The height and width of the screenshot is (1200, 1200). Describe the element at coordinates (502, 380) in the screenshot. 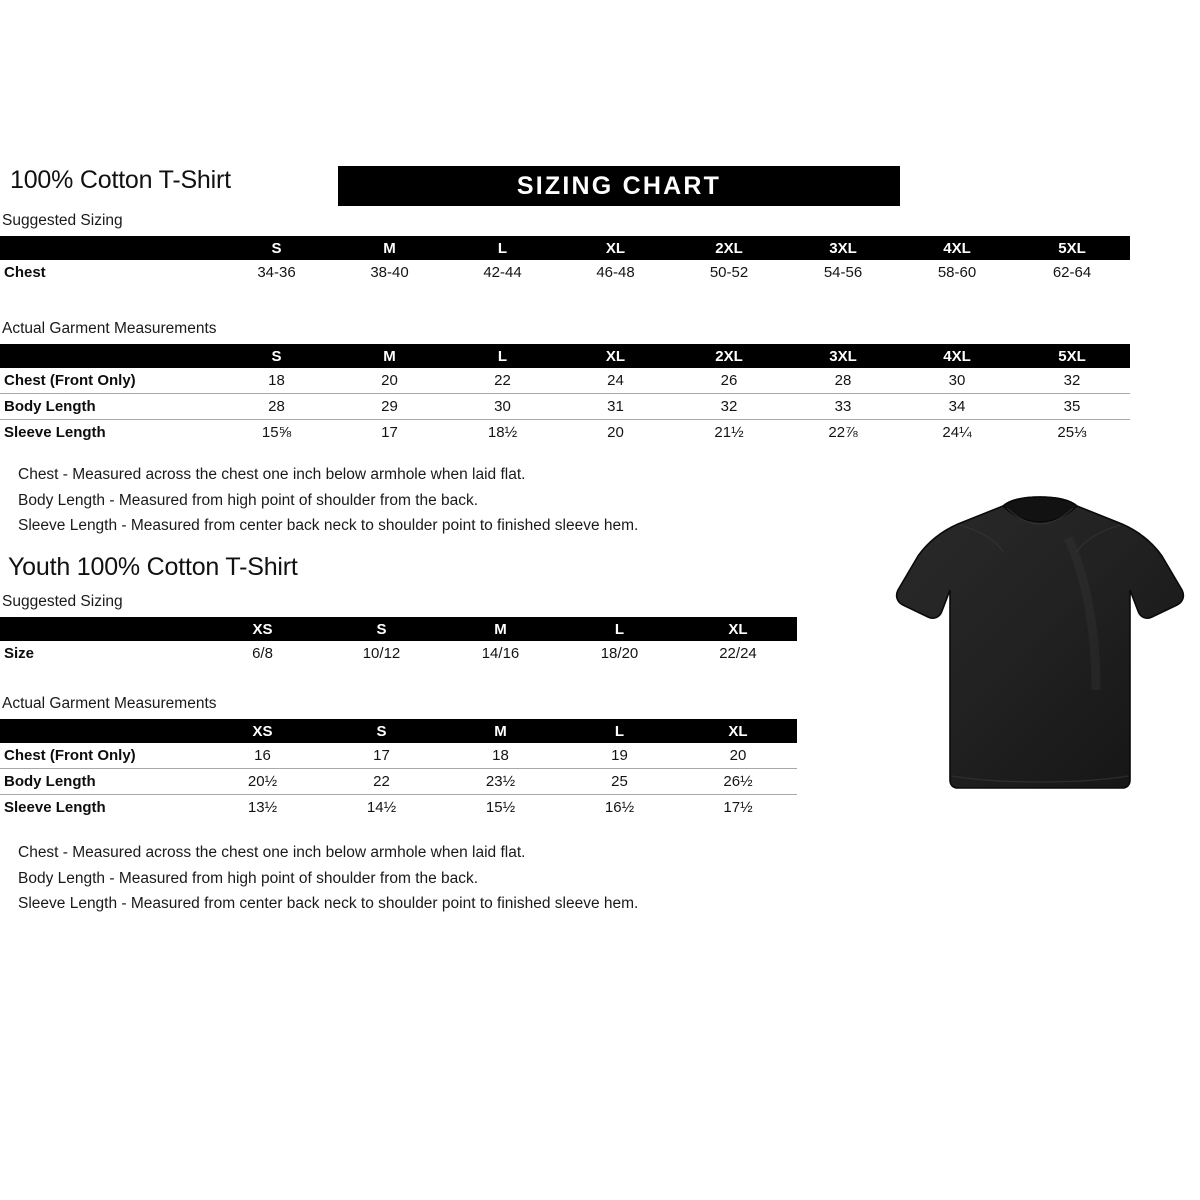

I see `cell-chestfront-l: 22` at that location.